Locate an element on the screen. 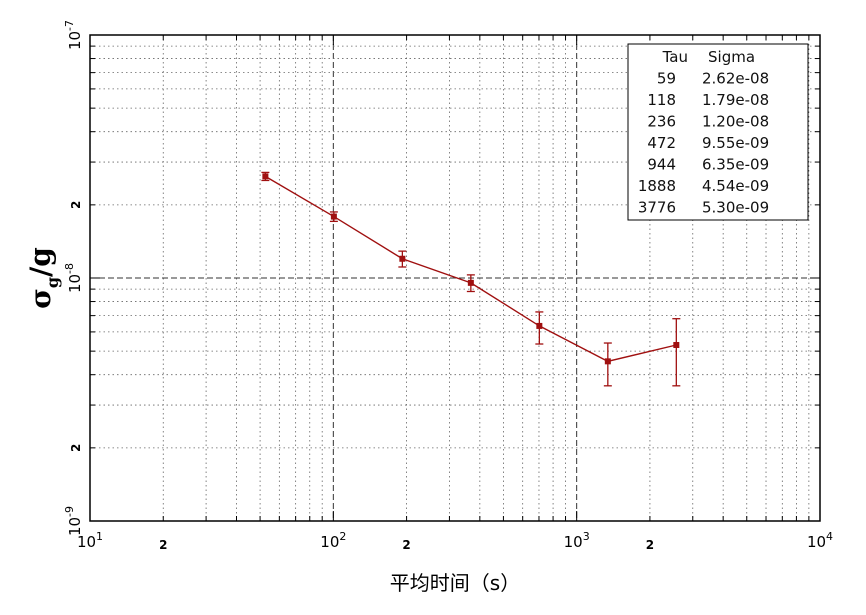 The image size is (866, 615). y-tick-label: 10-7 is located at coordinates (73, 35).